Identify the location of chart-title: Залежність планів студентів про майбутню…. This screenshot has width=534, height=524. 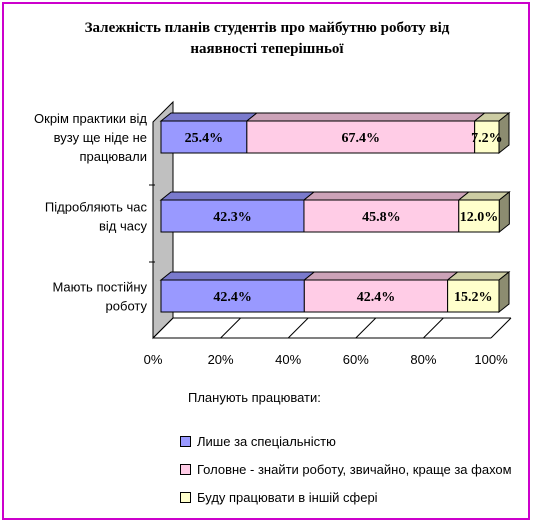
(267, 39).